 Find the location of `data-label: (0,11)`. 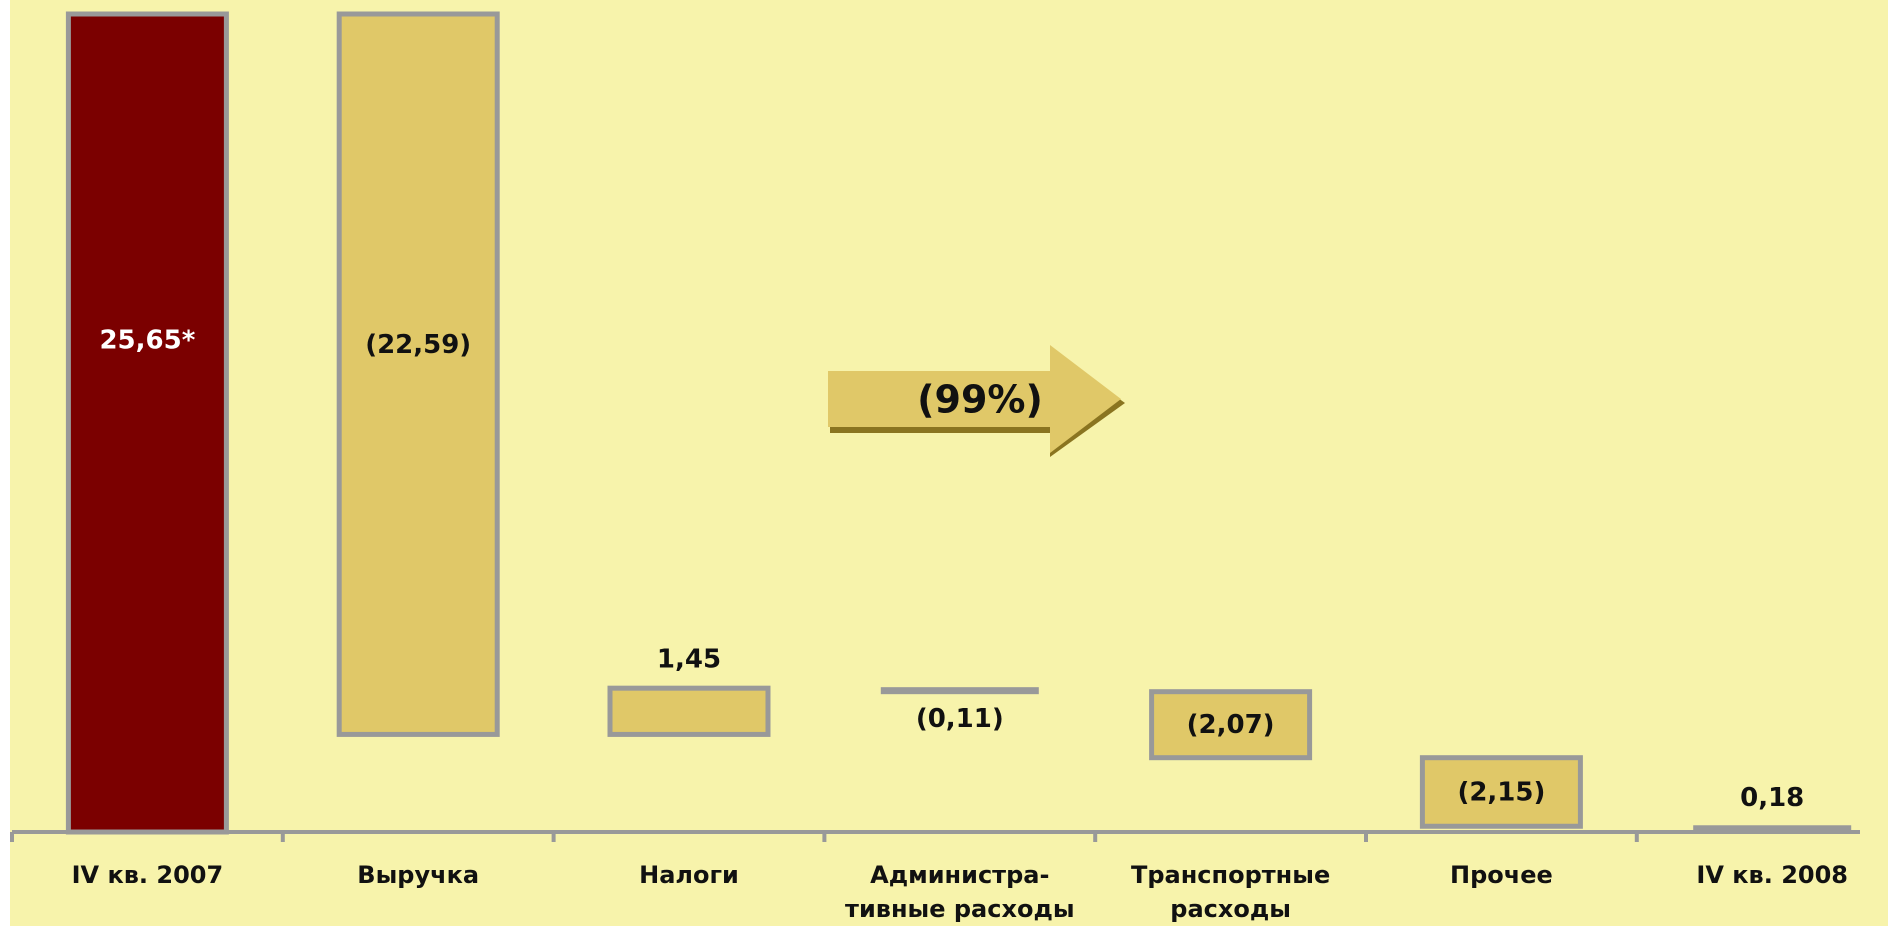

data-label: (0,11) is located at coordinates (960, 719).